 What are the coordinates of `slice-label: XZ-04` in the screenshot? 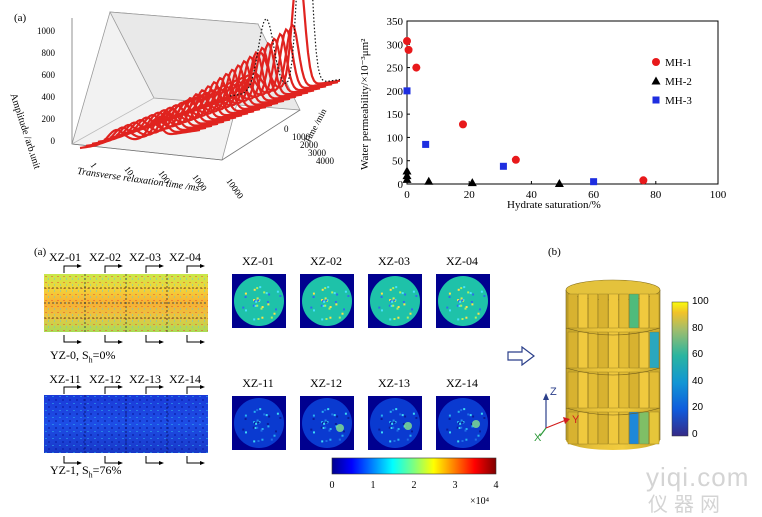 It's located at (462, 261).